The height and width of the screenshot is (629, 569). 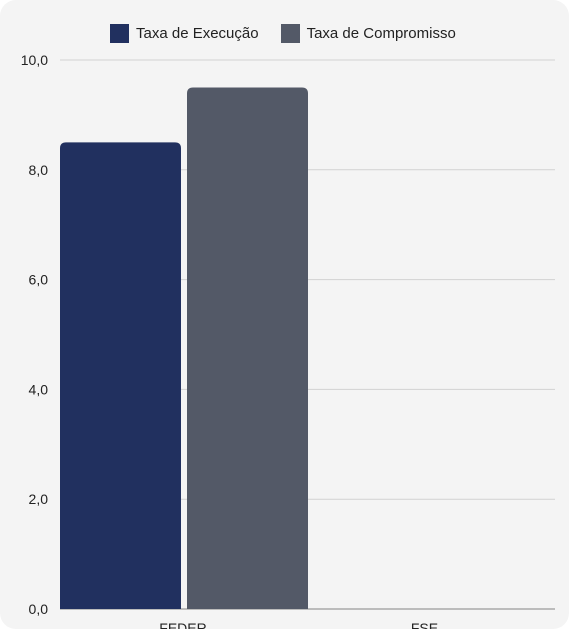 What do you see at coordinates (119, 33) in the screenshot?
I see `legend-swatch-execucao` at bounding box center [119, 33].